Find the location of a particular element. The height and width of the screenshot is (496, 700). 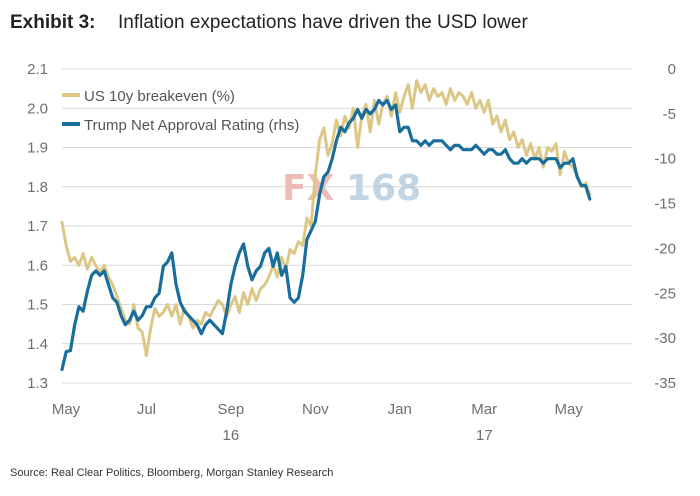

watermark-text-168: 168 is located at coordinates (383, 188).